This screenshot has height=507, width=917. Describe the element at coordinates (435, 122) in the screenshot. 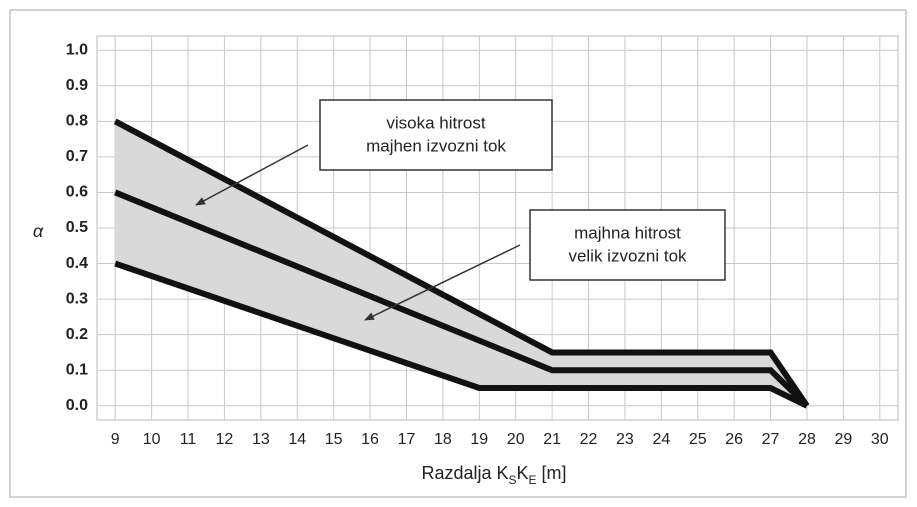

I see `annotation-text: visoka hitrost` at that location.